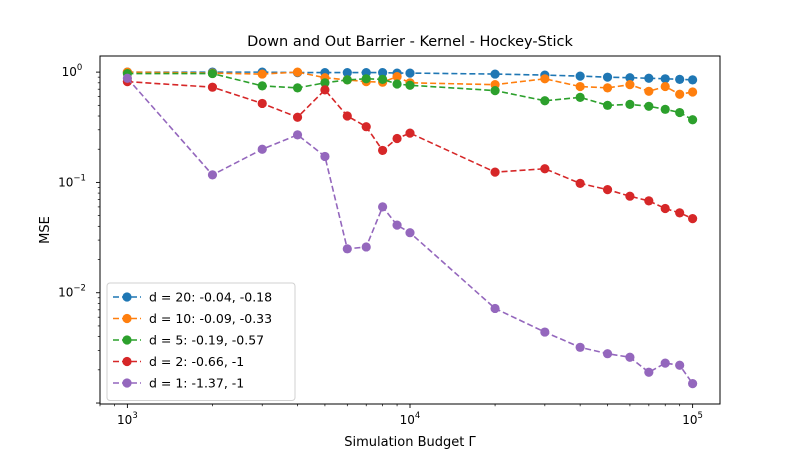 Image resolution: width=800 pixels, height=454 pixels. What do you see at coordinates (45, 230) in the screenshot?
I see `y-axis-label: MSE` at bounding box center [45, 230].